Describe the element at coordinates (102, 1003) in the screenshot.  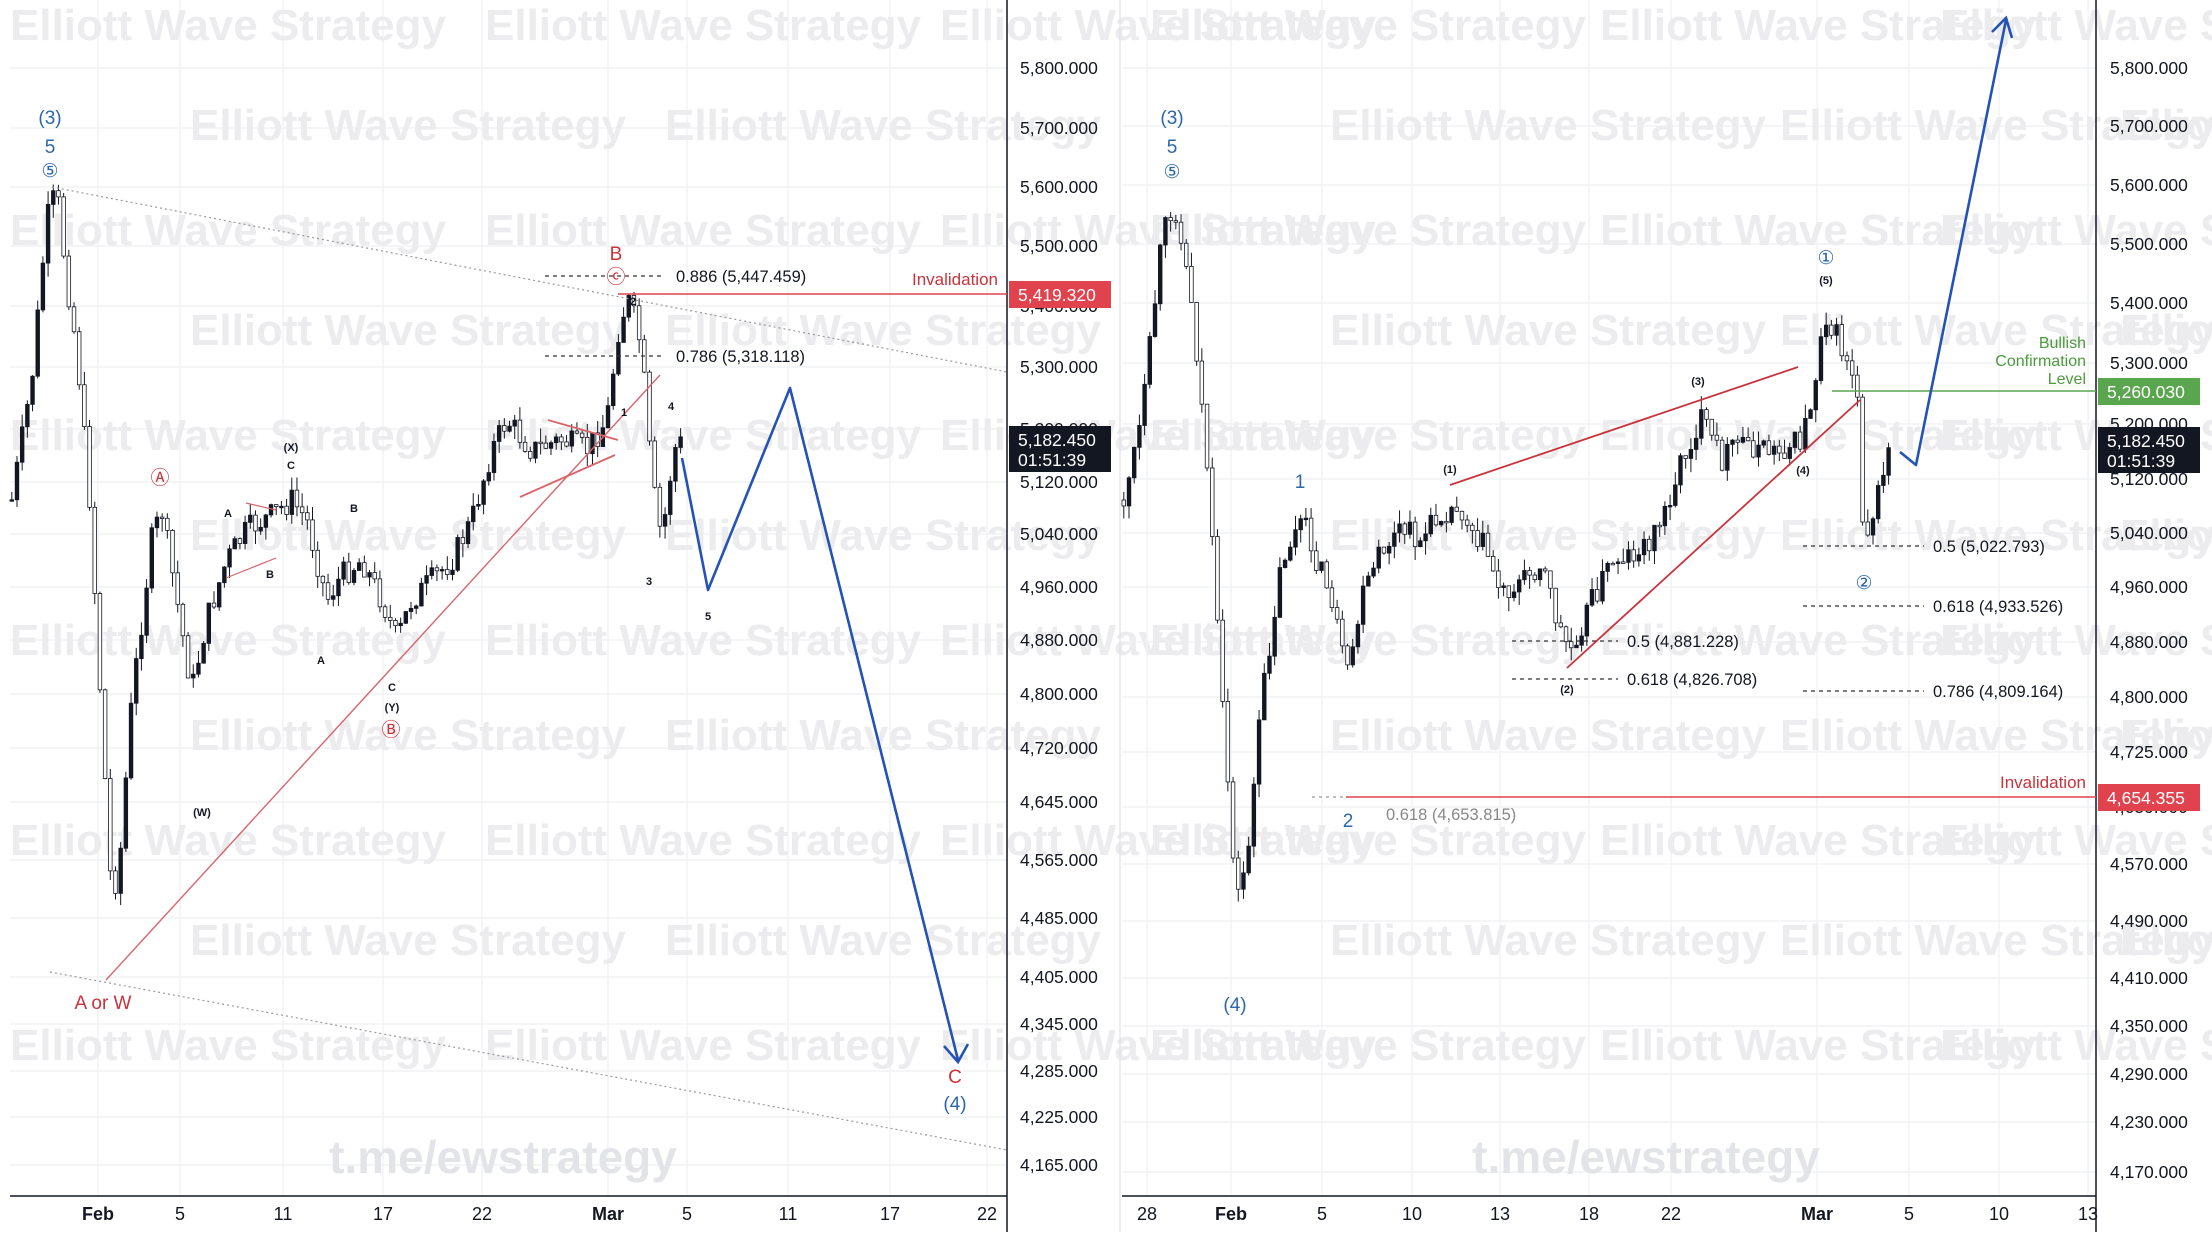
I see `left-wave-a-or-w: A or W` at that location.